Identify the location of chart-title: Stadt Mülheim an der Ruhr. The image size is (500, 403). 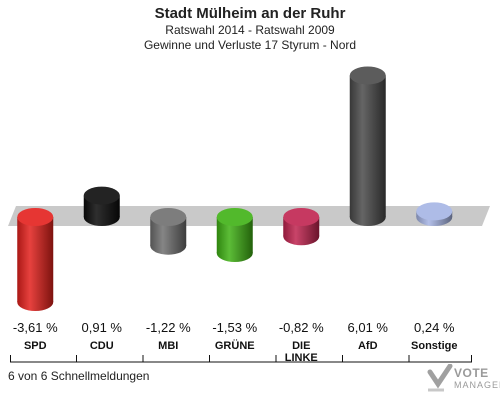
(250, 13).